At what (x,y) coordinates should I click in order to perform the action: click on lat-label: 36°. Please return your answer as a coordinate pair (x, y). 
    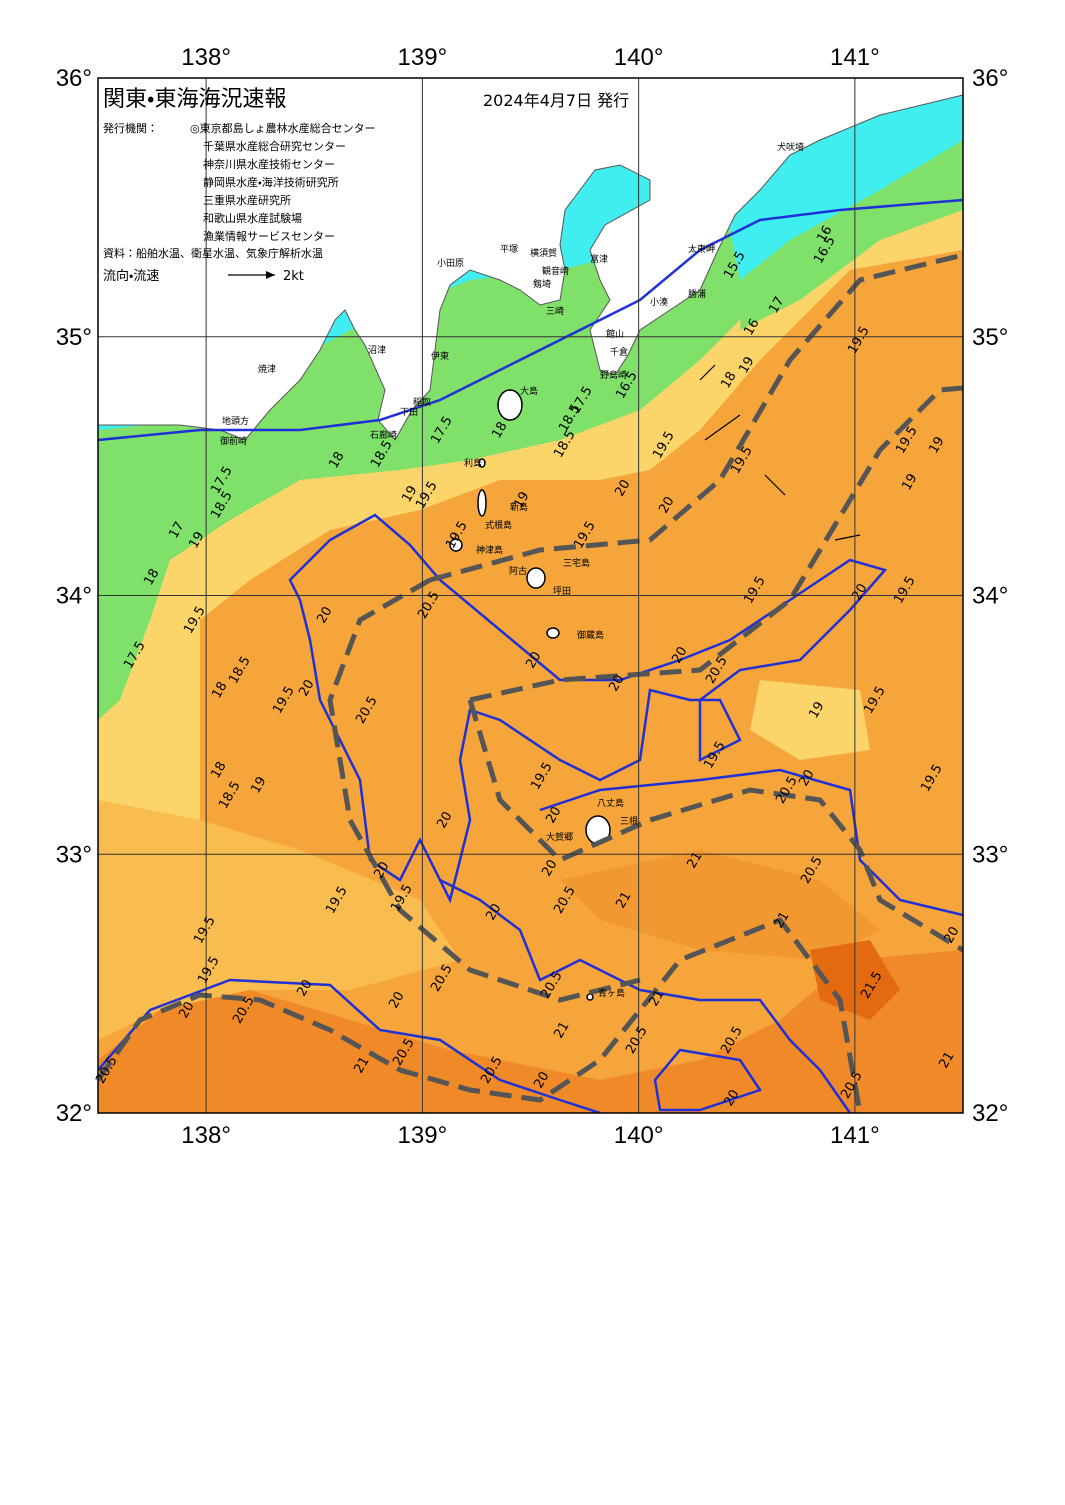
    Looking at the image, I should click on (74, 78).